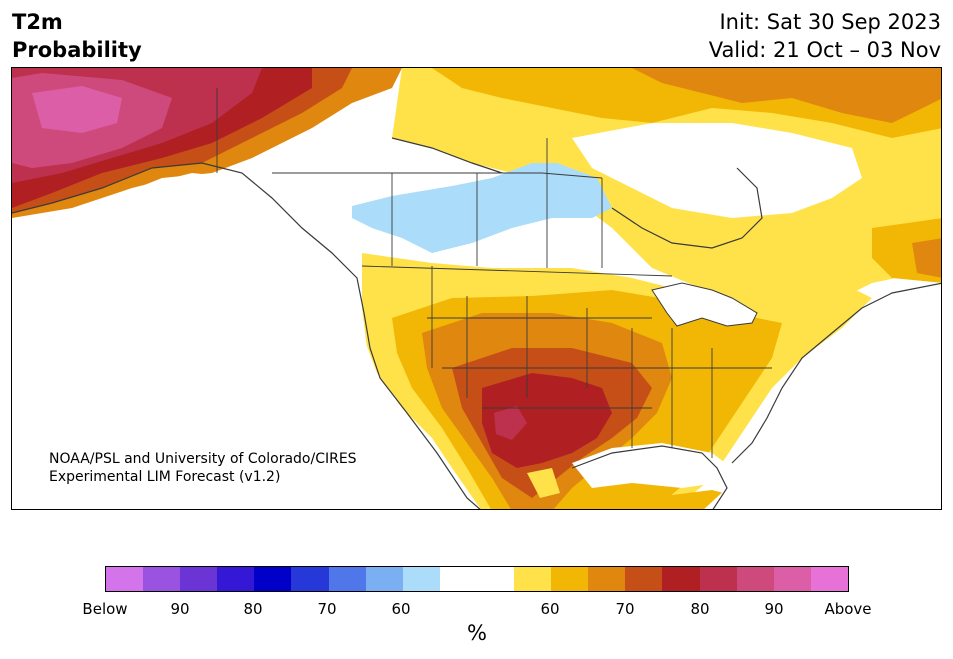 The width and height of the screenshot is (953, 659). Describe the element at coordinates (652, 465) in the screenshot. I see `gulf-of-mexico` at that location.